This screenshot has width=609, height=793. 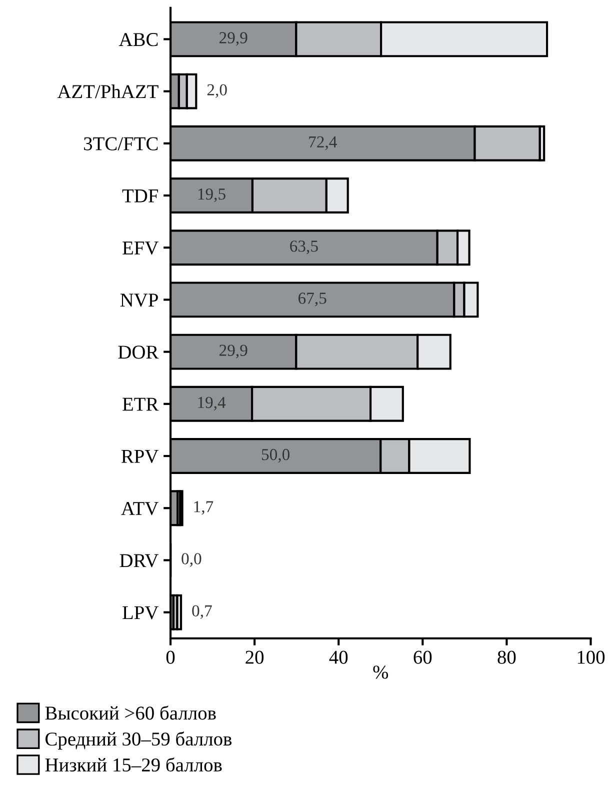 I want to click on y-tick-label: AZT/PhAZT, so click(x=107, y=91).